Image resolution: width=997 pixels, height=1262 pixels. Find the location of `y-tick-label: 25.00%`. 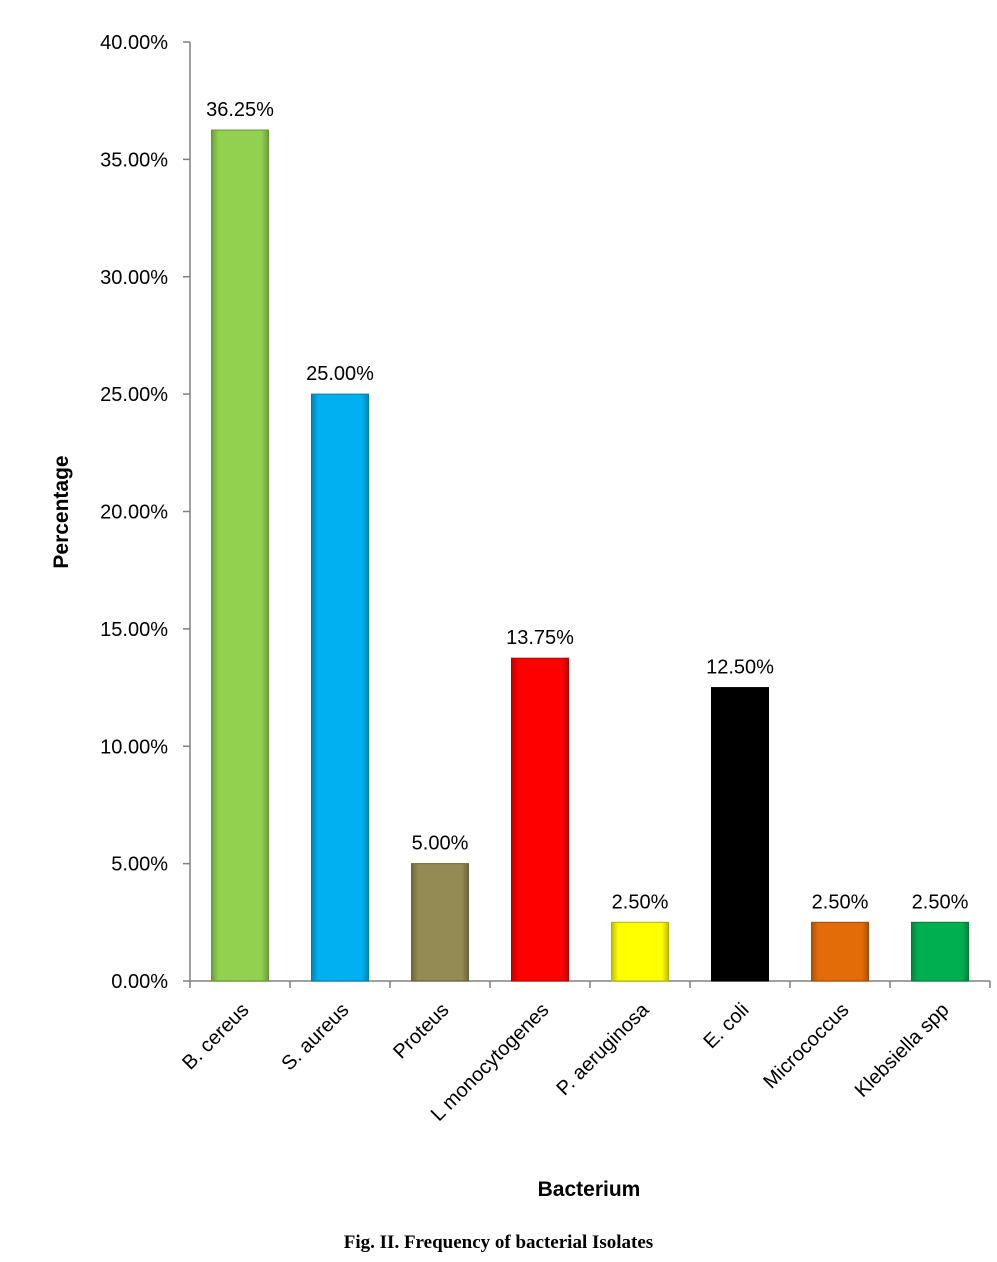

y-tick-label: 25.00% is located at coordinates (134, 395).